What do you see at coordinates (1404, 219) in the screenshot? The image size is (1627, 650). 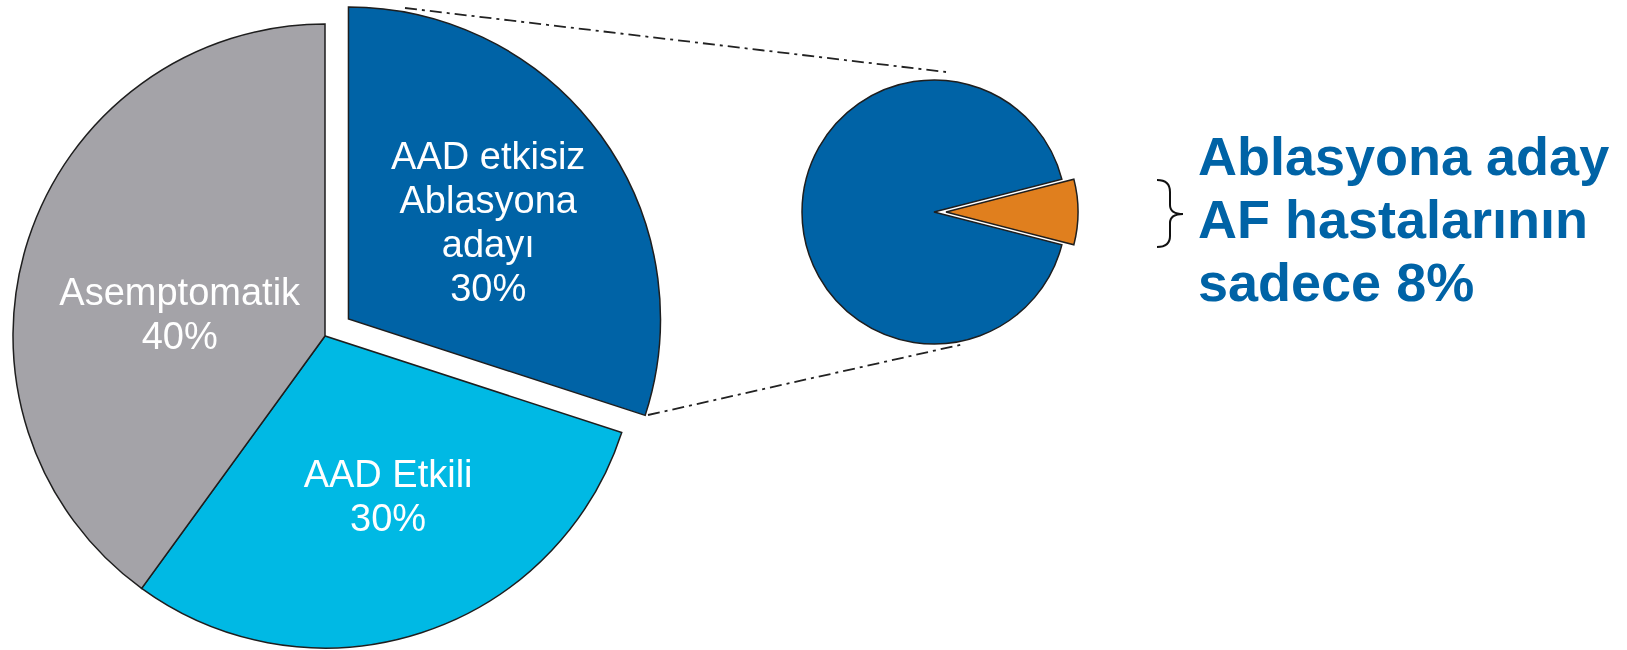 I see `text: Ablasyona aday AF hastalarının sadece 8%` at bounding box center [1404, 219].